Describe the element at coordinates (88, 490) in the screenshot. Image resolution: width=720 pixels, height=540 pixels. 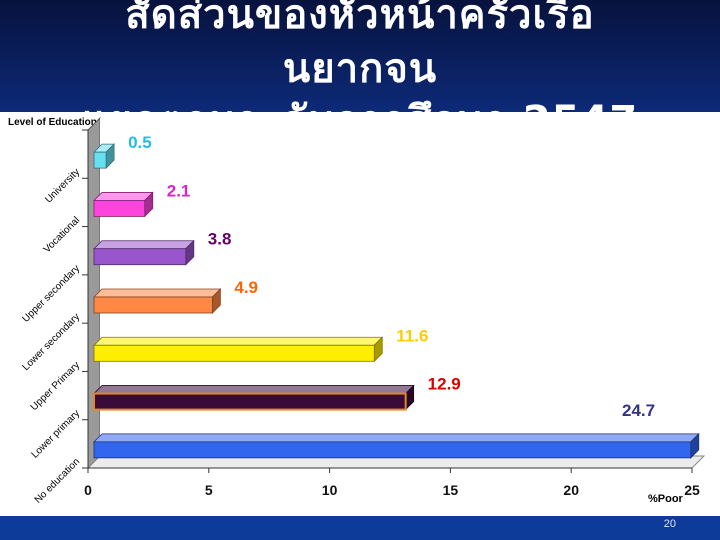
I see `x-tick-label: 0` at that location.